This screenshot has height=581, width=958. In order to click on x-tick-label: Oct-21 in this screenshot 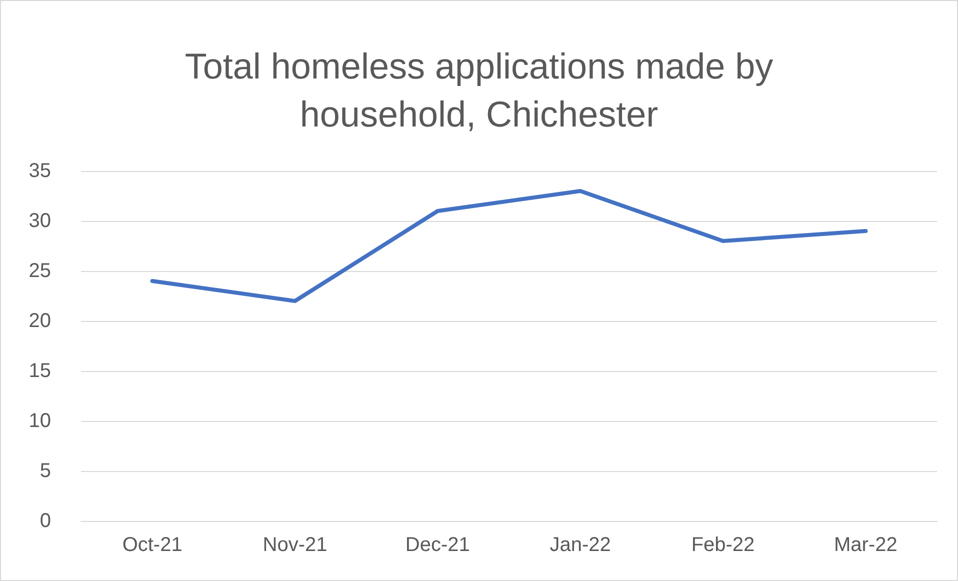, I will do `click(152, 545)`.